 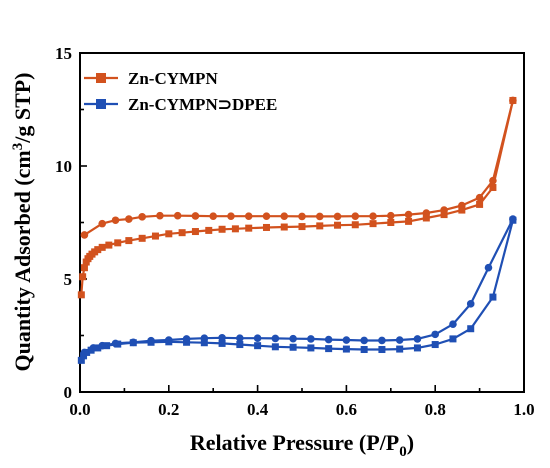 I want to click on x-axis-label: Relative Pressure (P/P0), so click(x=302, y=445).